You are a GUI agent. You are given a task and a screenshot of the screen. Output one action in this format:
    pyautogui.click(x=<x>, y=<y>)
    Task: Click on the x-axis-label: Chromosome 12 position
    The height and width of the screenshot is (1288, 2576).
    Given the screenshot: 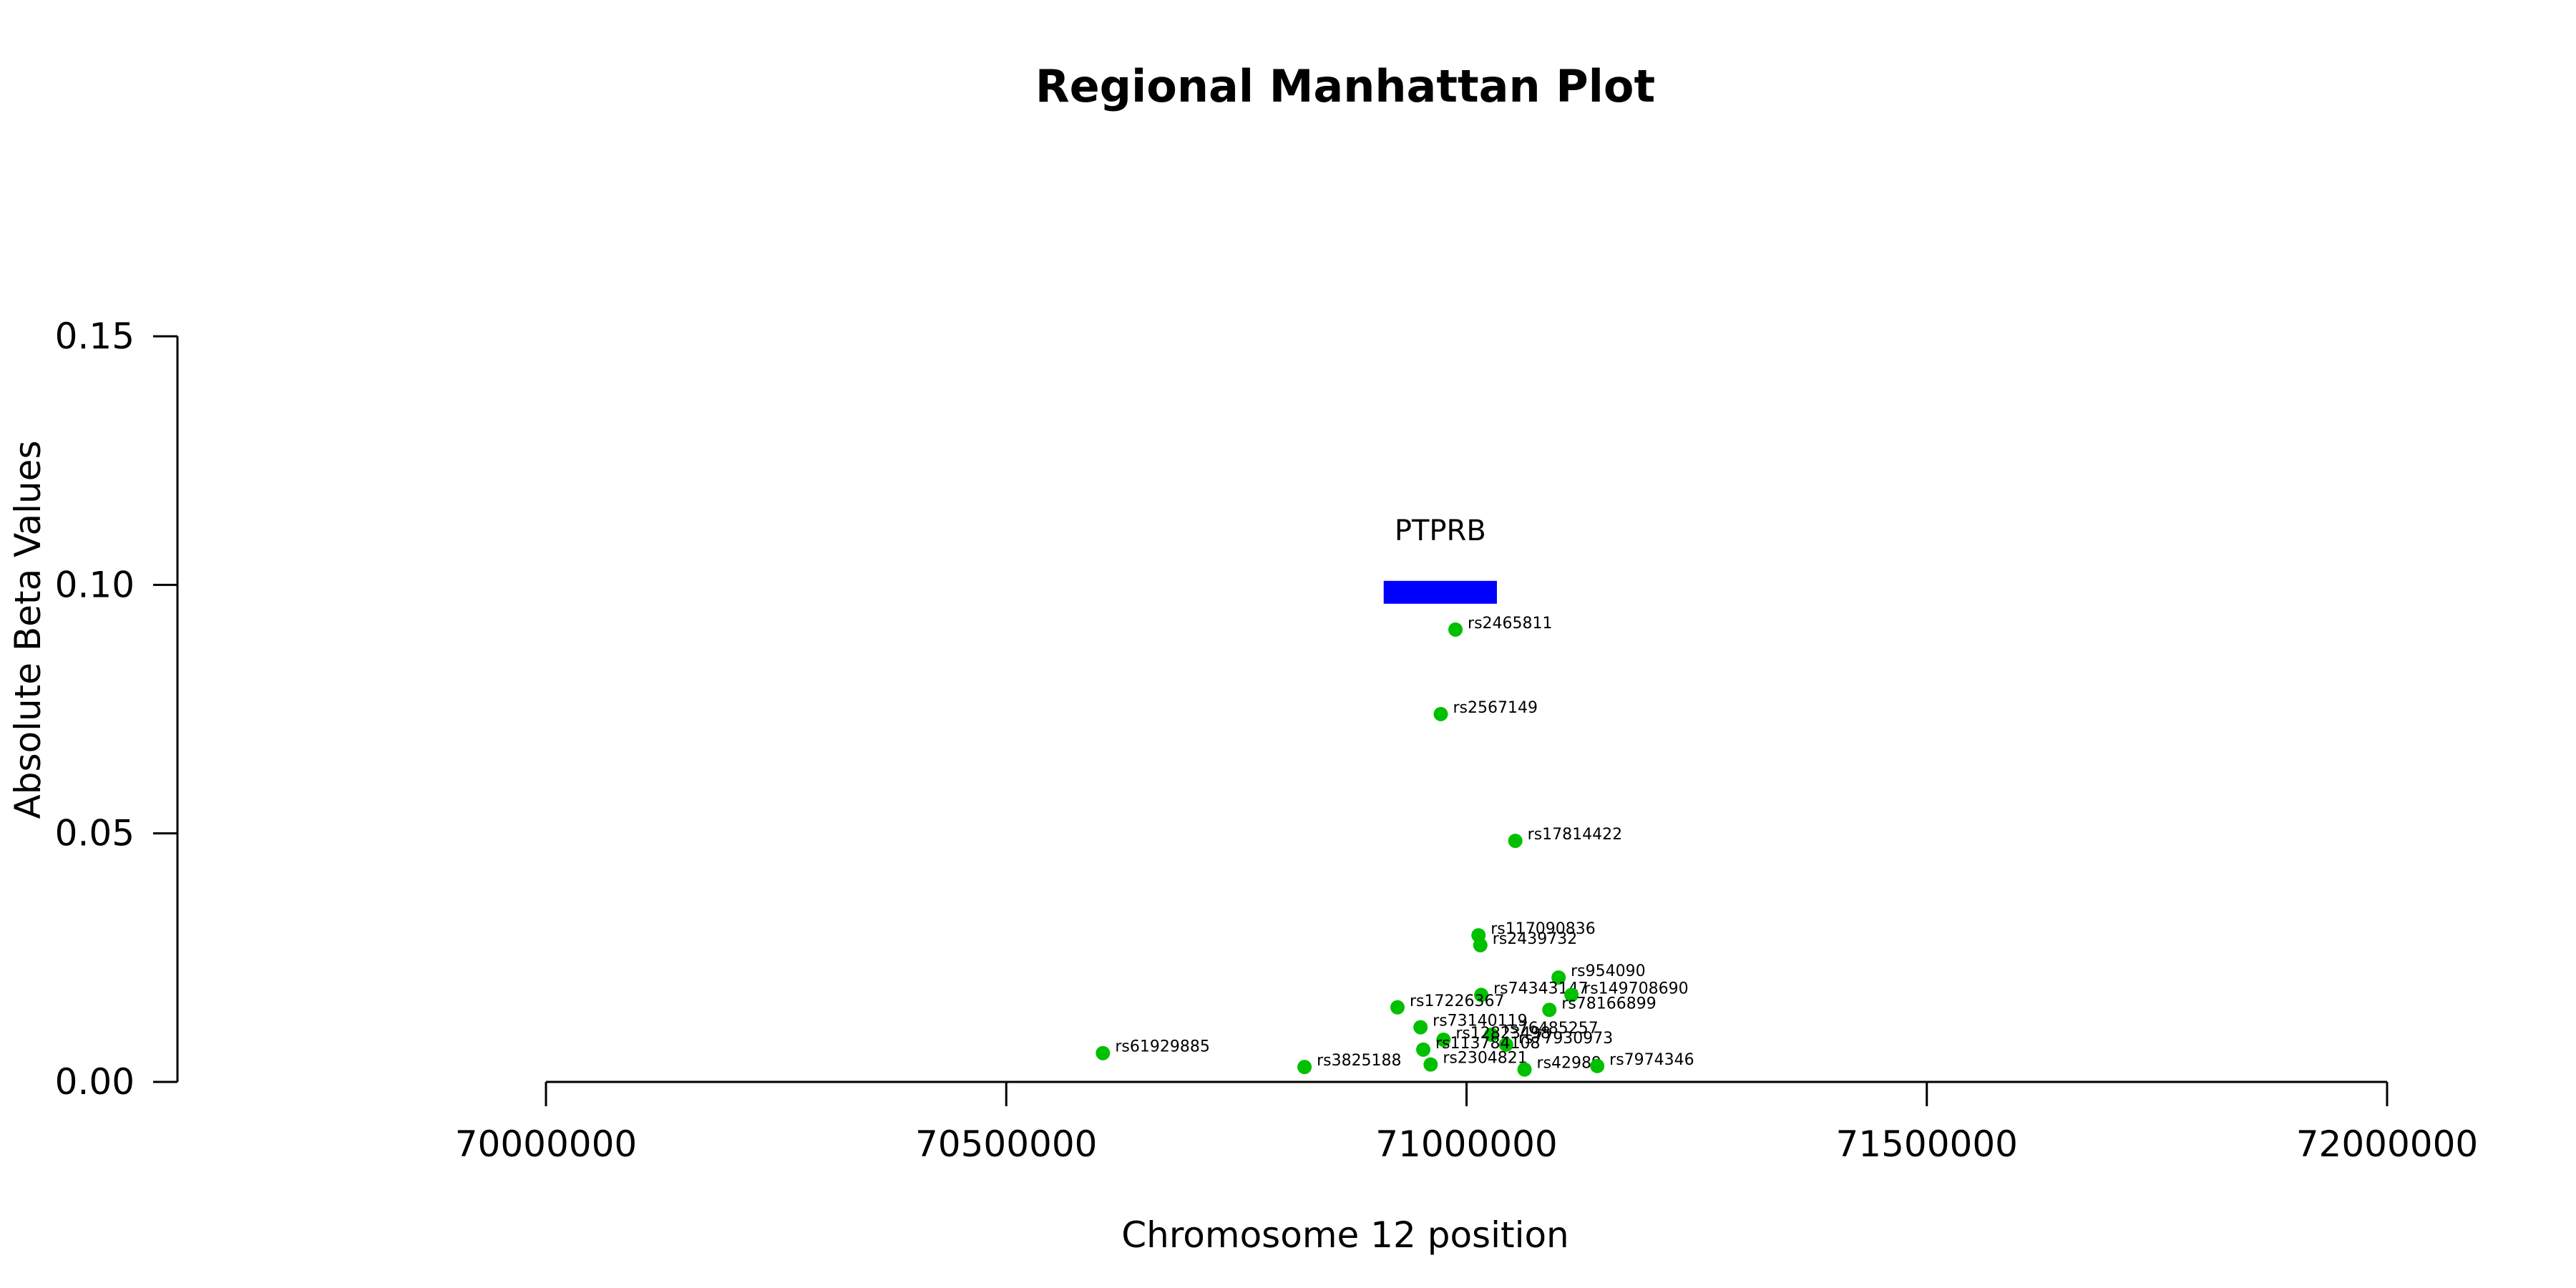 What is the action you would take?
    pyautogui.click(x=1345, y=1235)
    